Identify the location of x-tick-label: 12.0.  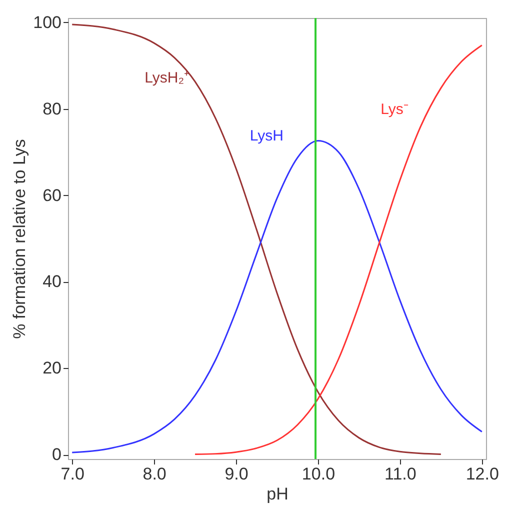
(482, 474).